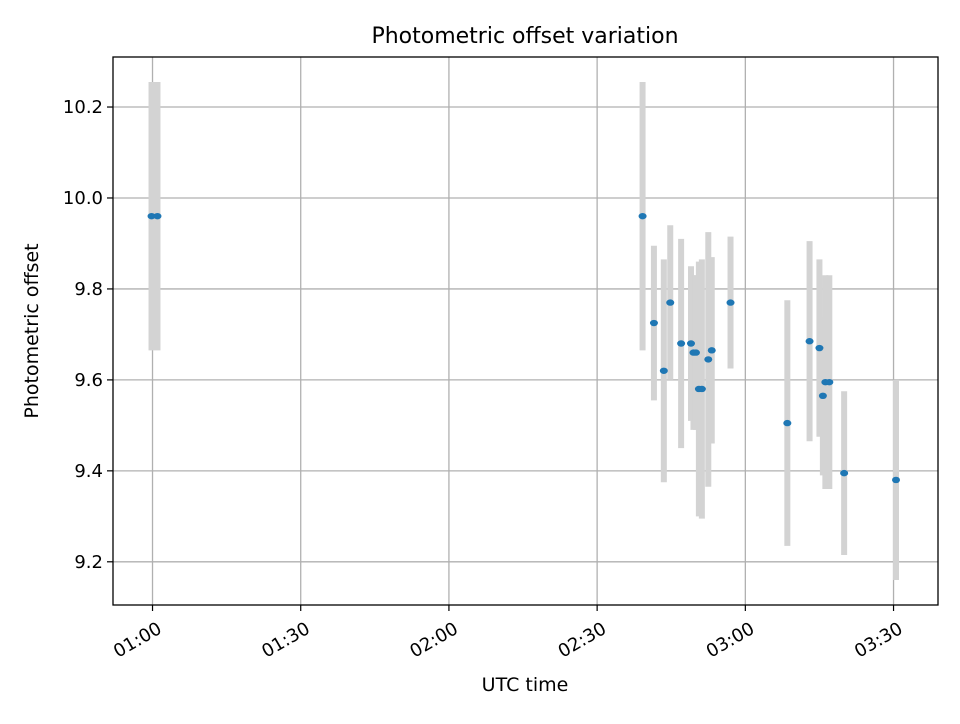 This screenshot has width=960, height=724. Describe the element at coordinates (88, 335) in the screenshot. I see `y-axis-ticks: 9.2 9.4 9.6 9.8 10.0 10.2` at that location.